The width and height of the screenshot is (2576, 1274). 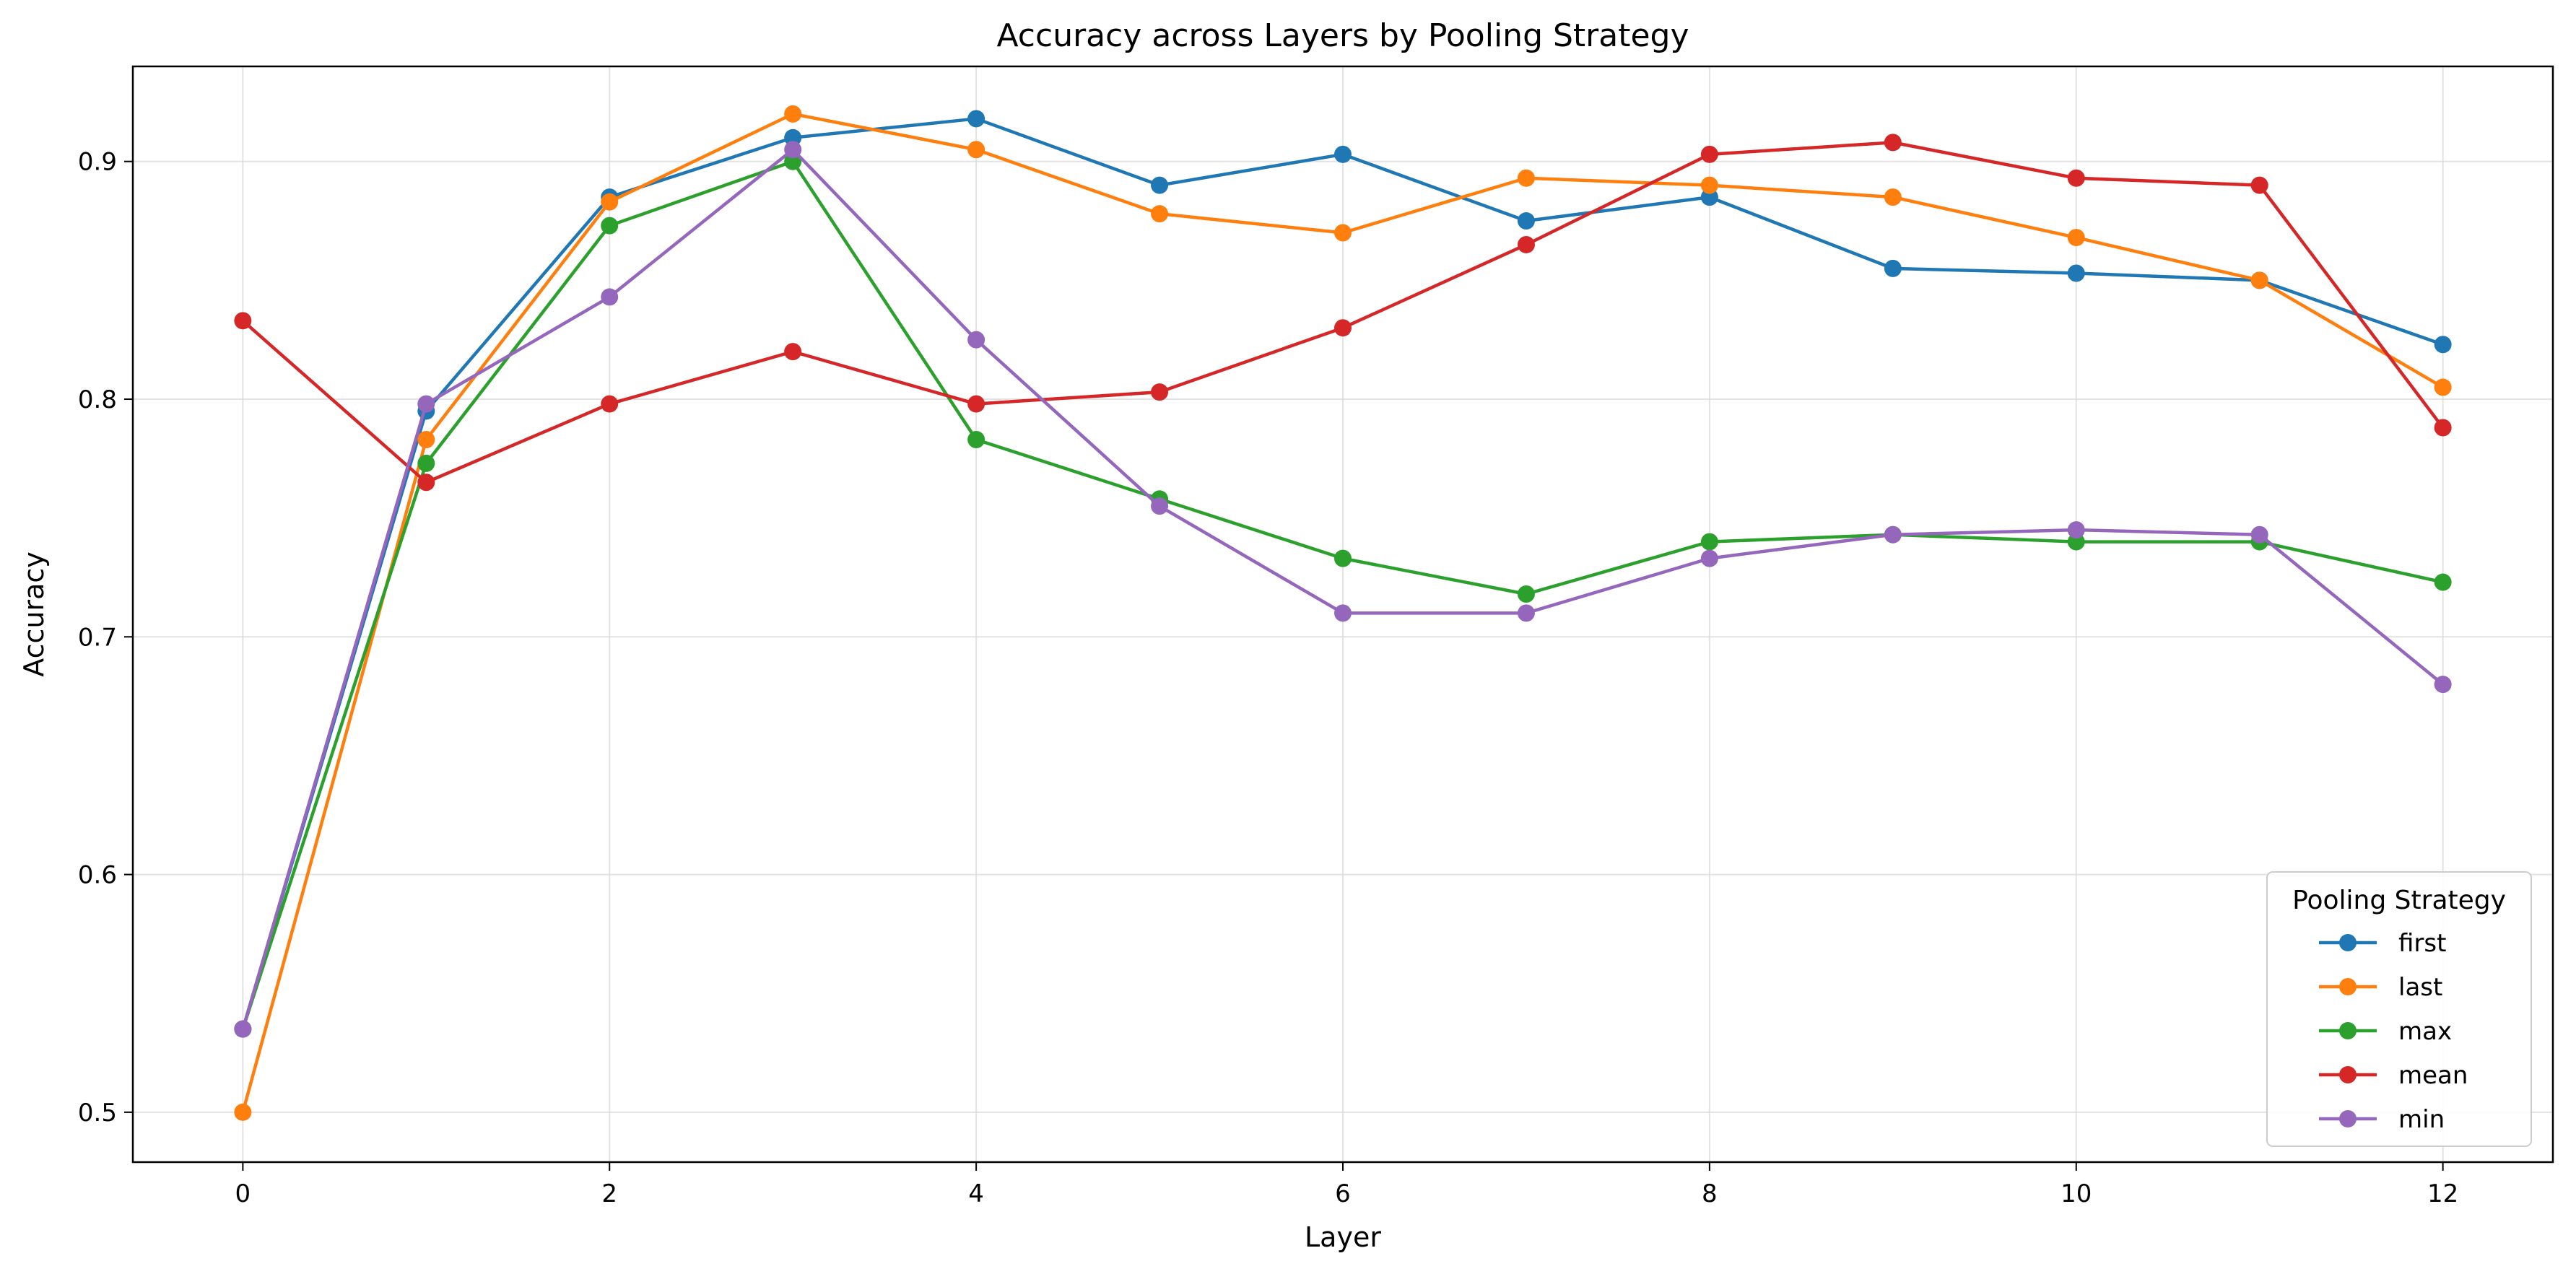 What do you see at coordinates (2348, 943) in the screenshot?
I see `legend-marker-first` at bounding box center [2348, 943].